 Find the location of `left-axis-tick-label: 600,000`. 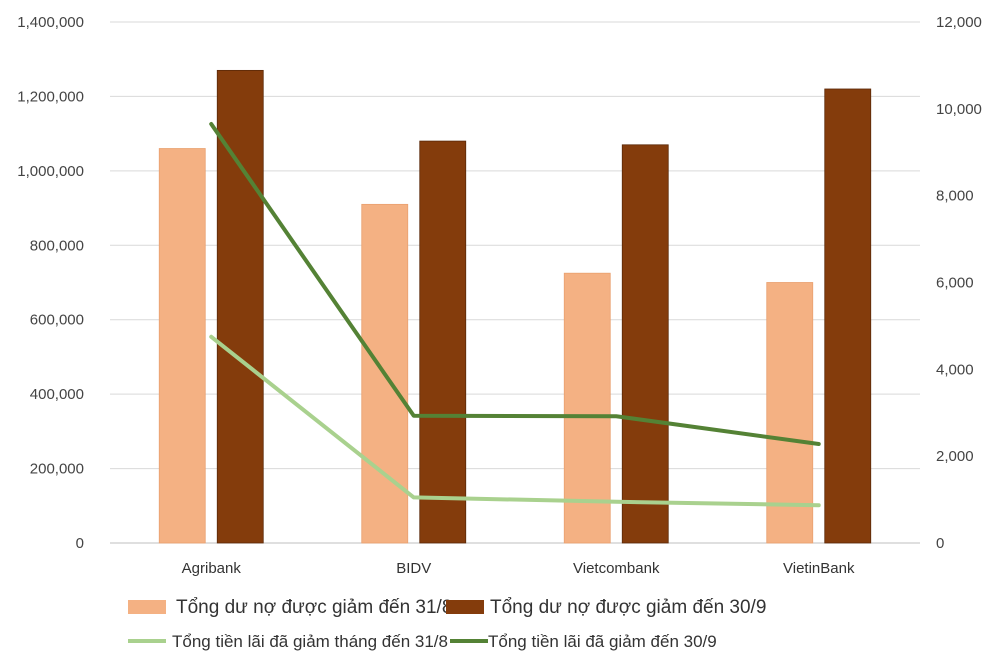

left-axis-tick-label: 600,000 is located at coordinates (57, 320).